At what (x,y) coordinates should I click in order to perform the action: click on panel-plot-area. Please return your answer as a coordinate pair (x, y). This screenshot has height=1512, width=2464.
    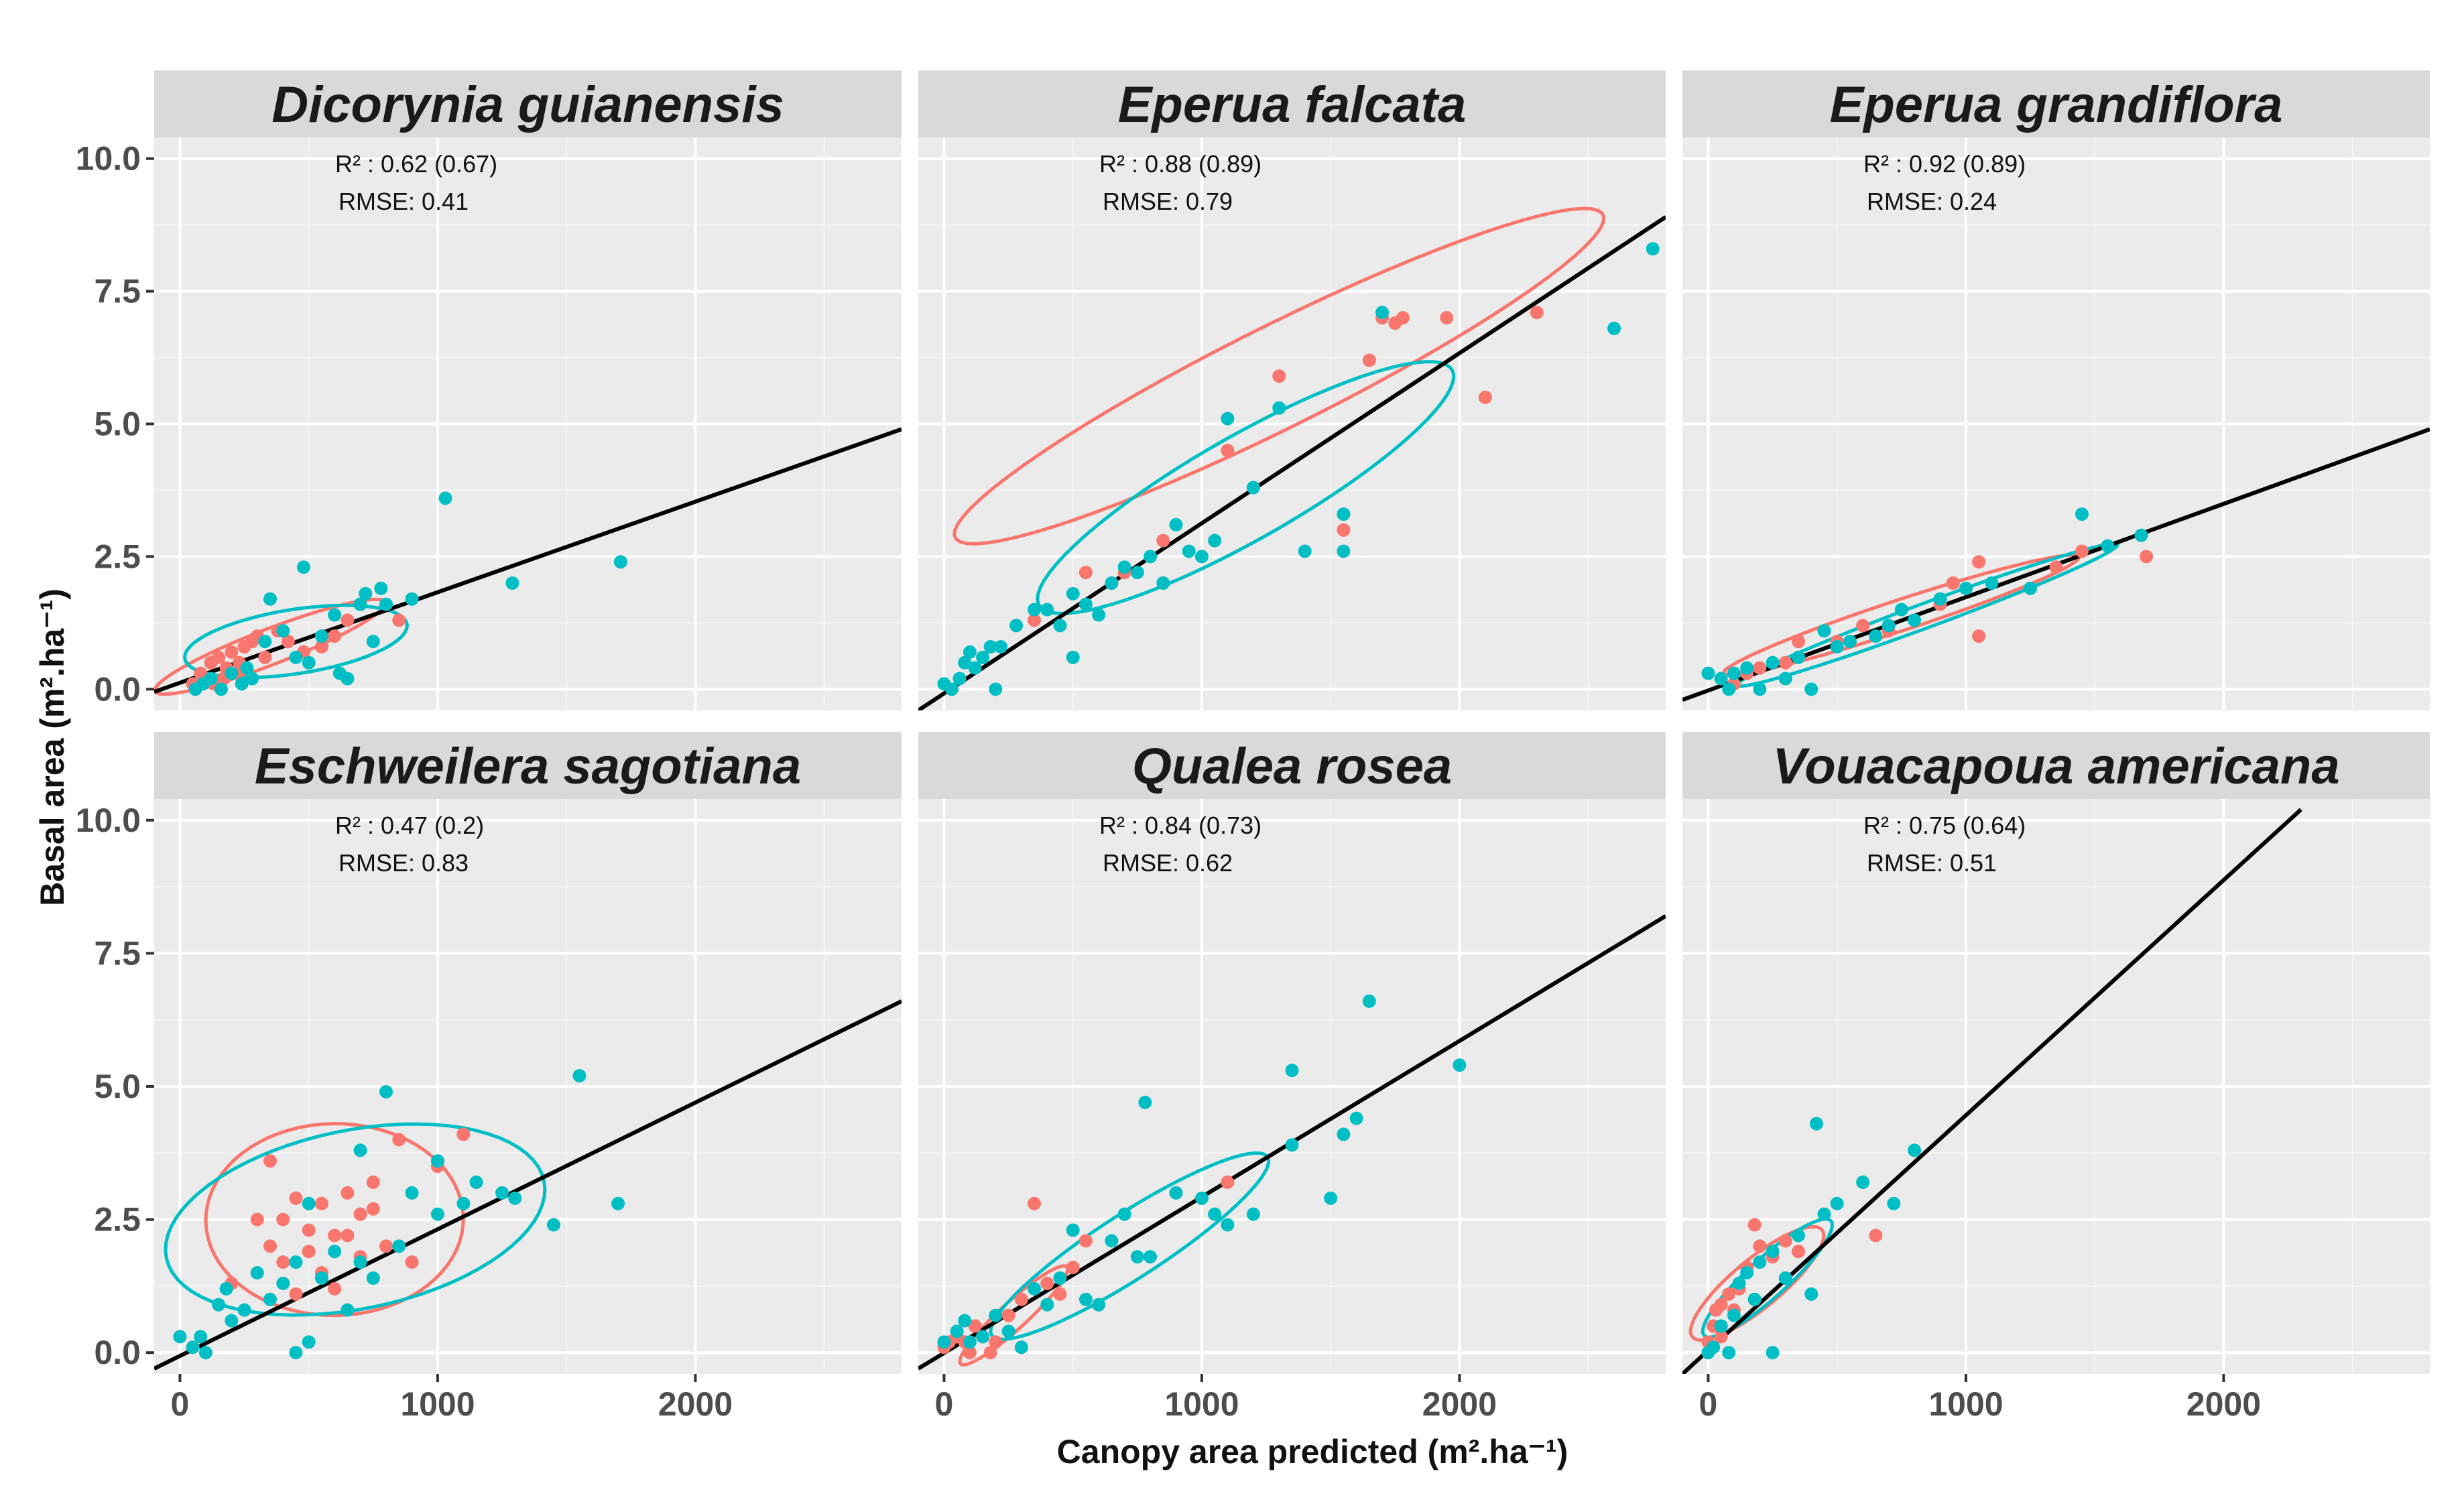
    Looking at the image, I should click on (528, 1185).